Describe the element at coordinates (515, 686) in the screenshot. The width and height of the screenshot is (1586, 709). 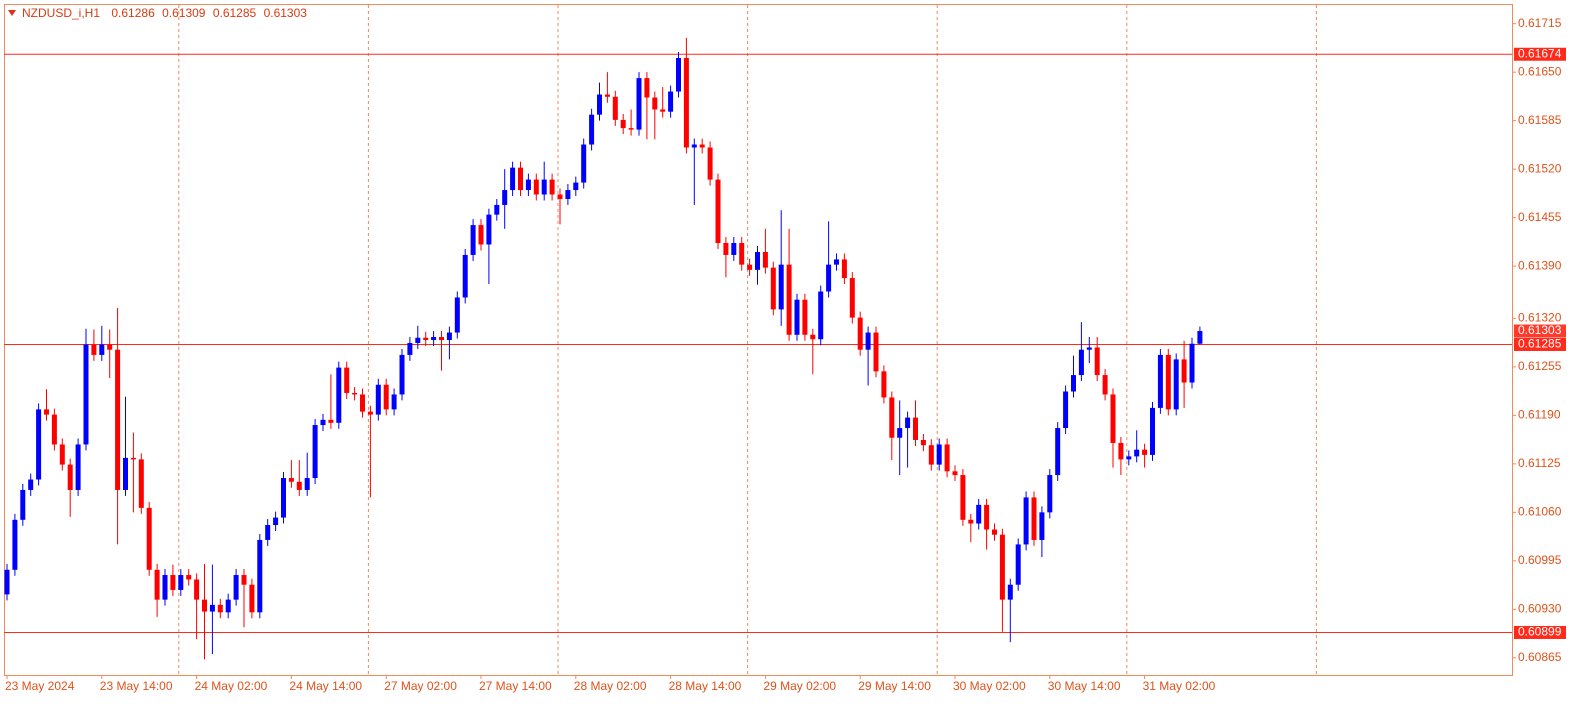
I see `x-tick-label: 27 May 14:00` at that location.